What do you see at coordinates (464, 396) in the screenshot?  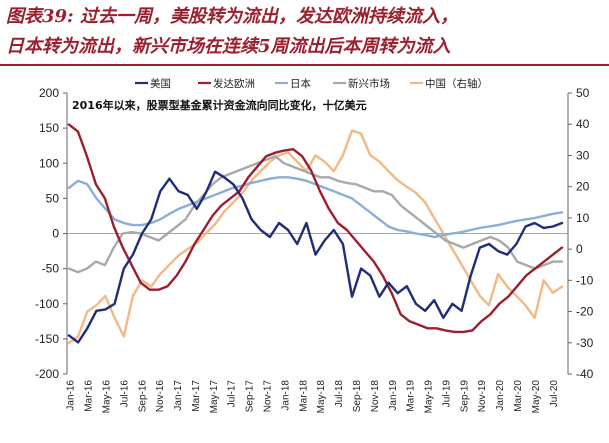 I see `x-tick-label: Sep-19` at bounding box center [464, 396].